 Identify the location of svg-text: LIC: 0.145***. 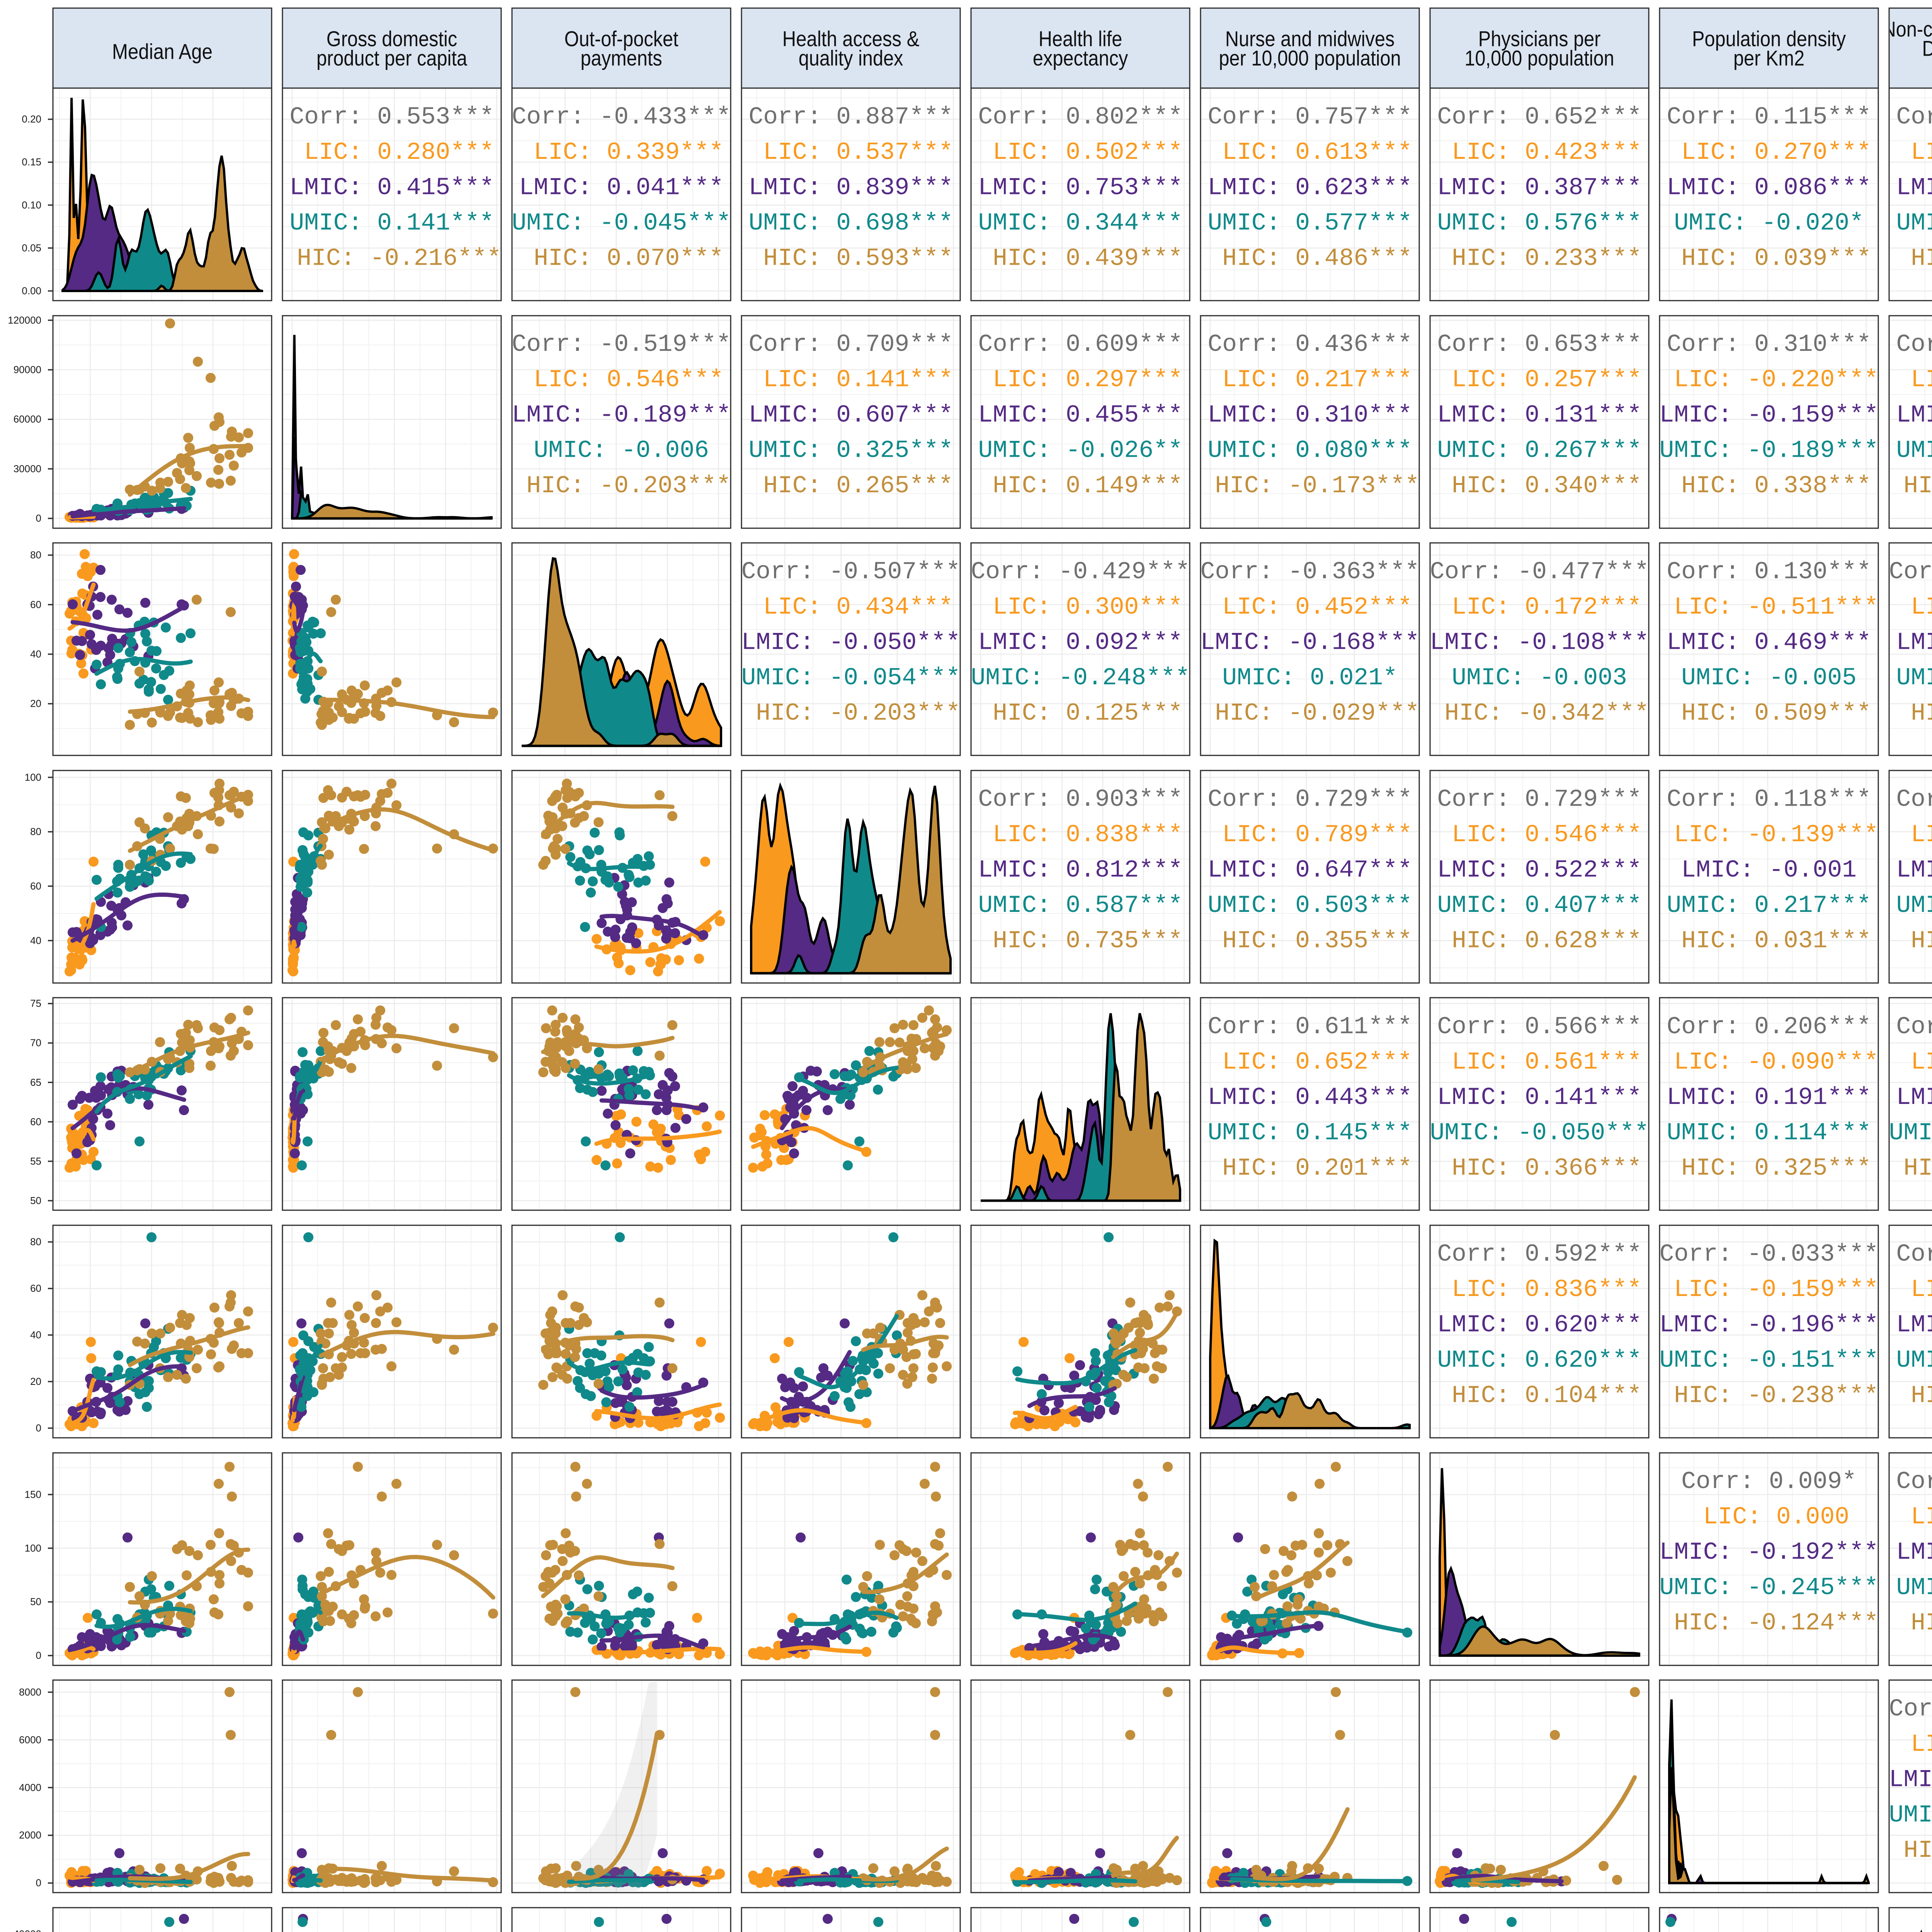
(1914, 380).